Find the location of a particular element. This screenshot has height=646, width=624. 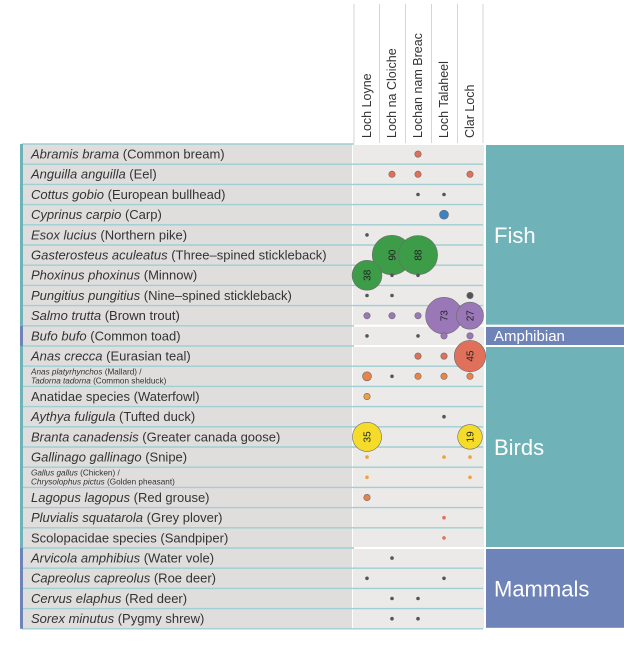

row-label: Sorex minutus (Pygmy shrew) is located at coordinates (117, 618).